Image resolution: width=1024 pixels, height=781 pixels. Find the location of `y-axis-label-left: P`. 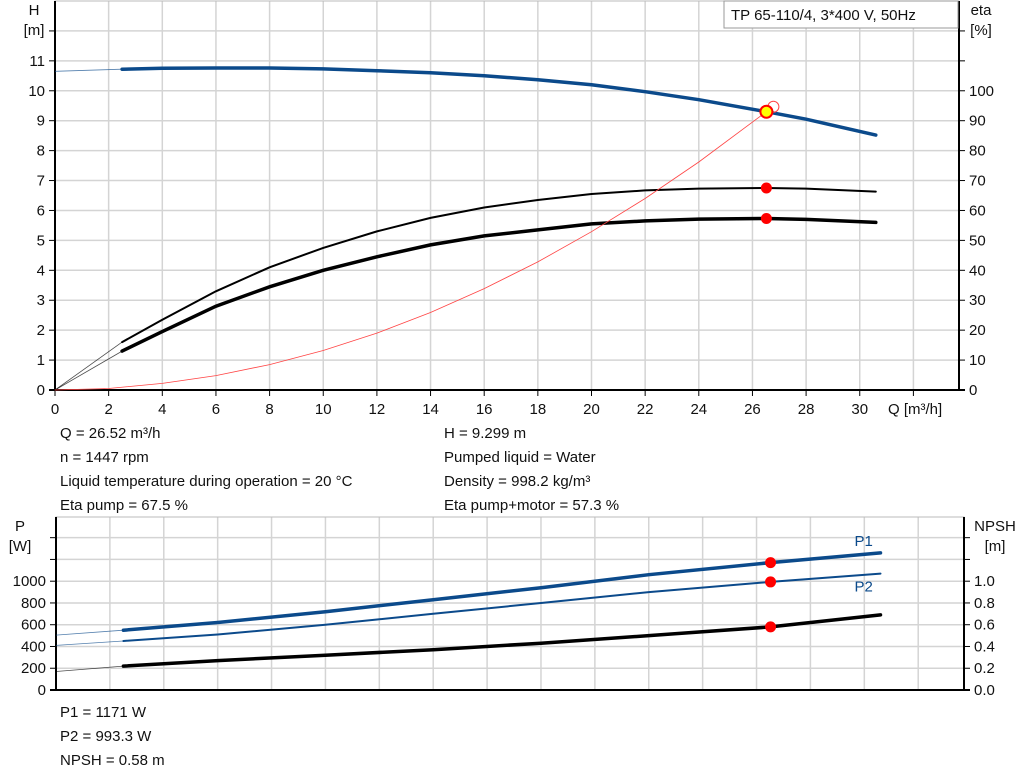

y-axis-label-left: P is located at coordinates (20, 526).